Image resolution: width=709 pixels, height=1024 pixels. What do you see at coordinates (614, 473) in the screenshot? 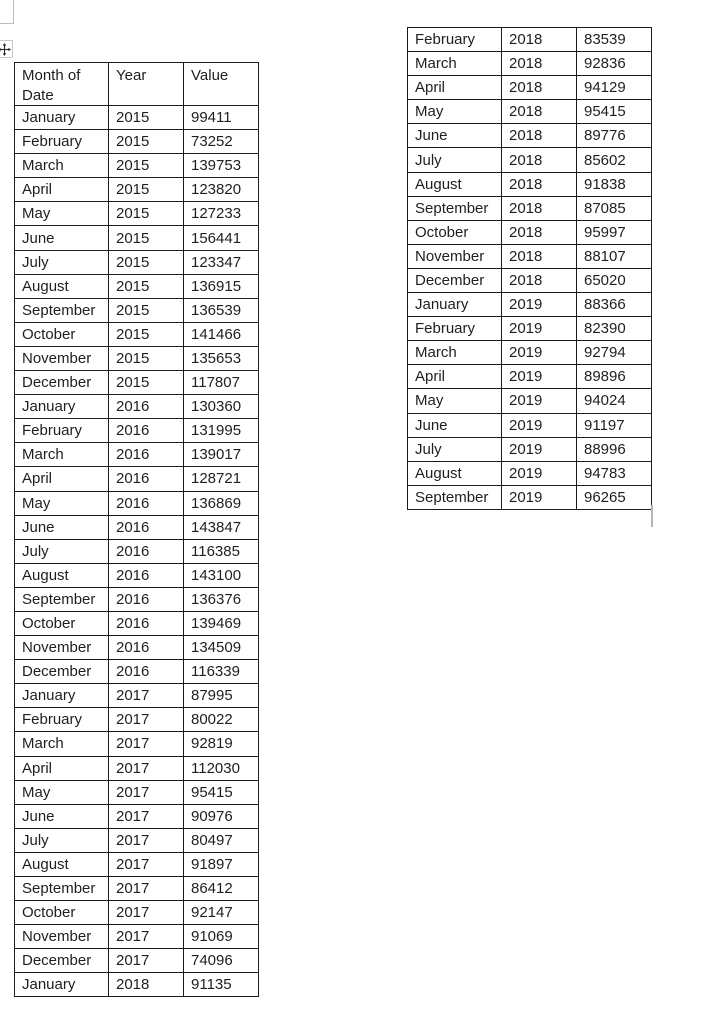
I see `table-cell: 94783` at bounding box center [614, 473].